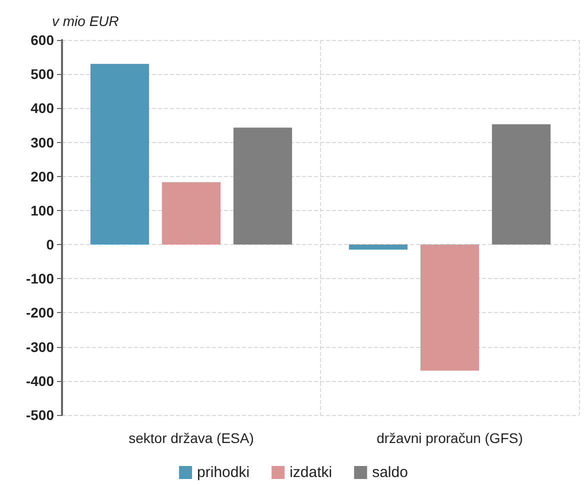  I want to click on y-tick-label: -300, so click(40, 346).